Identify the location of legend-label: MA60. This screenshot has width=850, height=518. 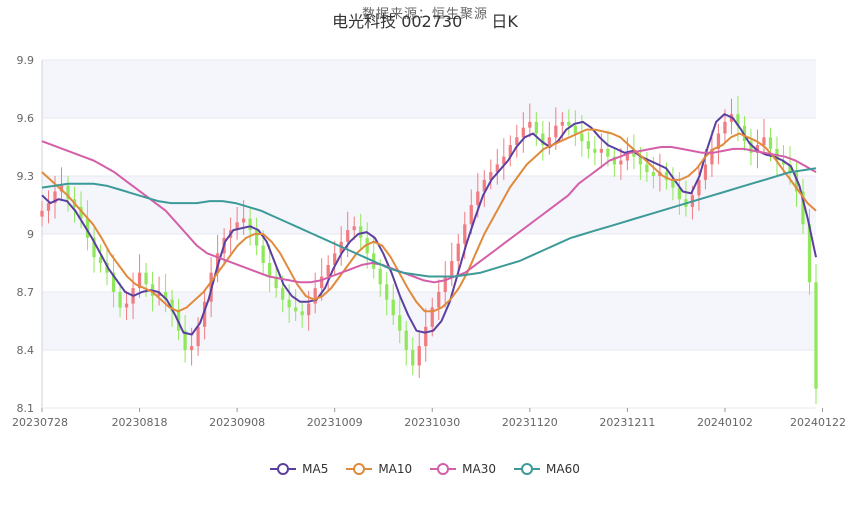
(563, 469).